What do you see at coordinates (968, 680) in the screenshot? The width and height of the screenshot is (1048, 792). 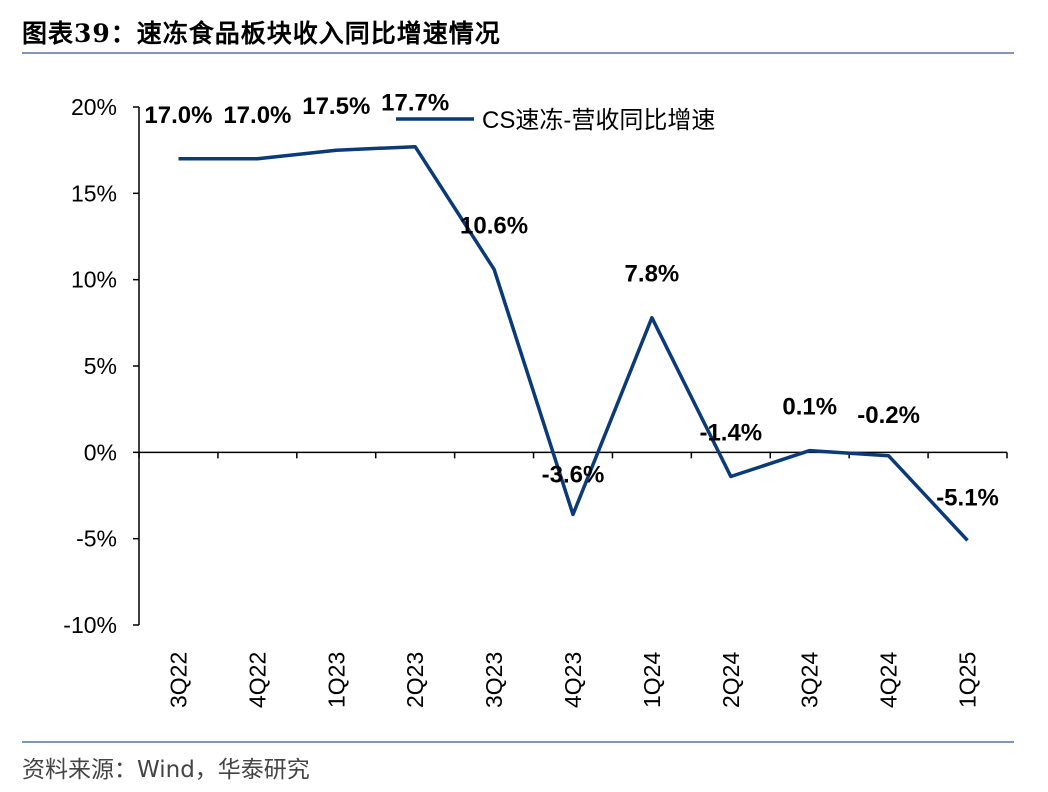 I see `x-tick-label: 1Q25` at bounding box center [968, 680].